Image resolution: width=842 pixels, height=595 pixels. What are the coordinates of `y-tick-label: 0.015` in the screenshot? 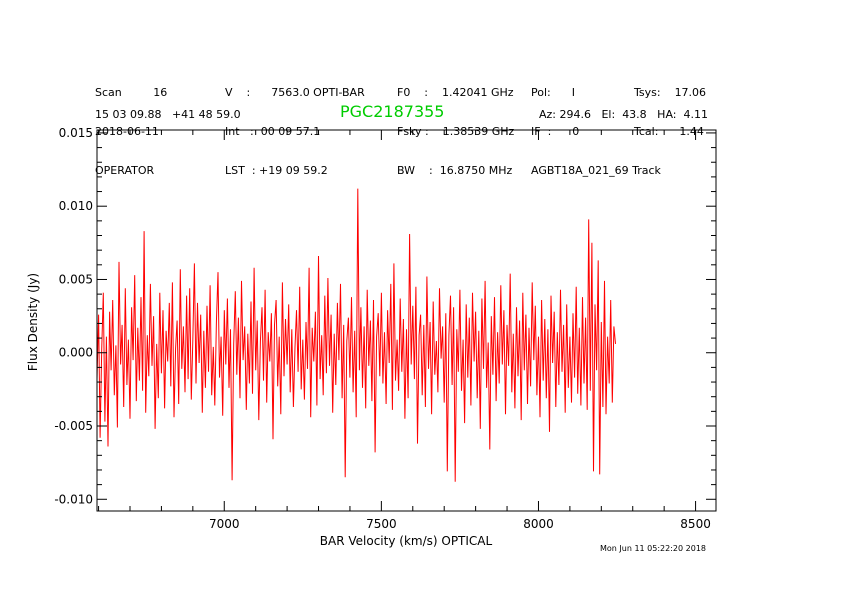 It's located at (76, 133).